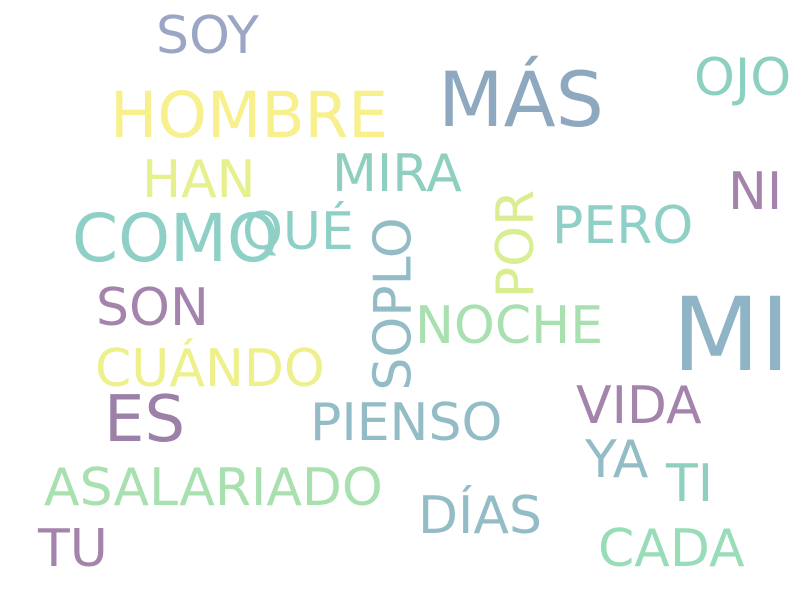 This screenshot has height=600, width=800. I want to click on word-cuando: CUÁNDO, so click(210, 369).